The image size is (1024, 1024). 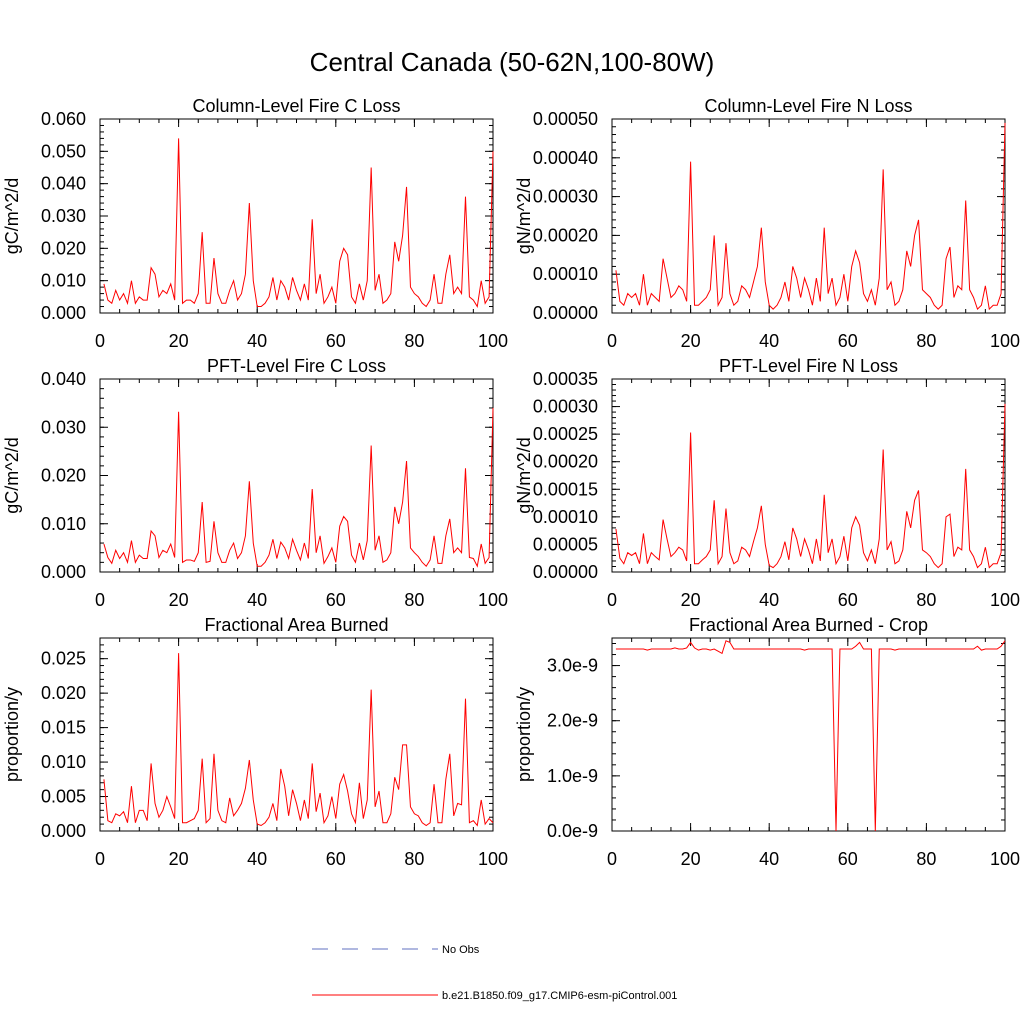 I want to click on y-tick-label: 0.00040, so click(x=565, y=158).